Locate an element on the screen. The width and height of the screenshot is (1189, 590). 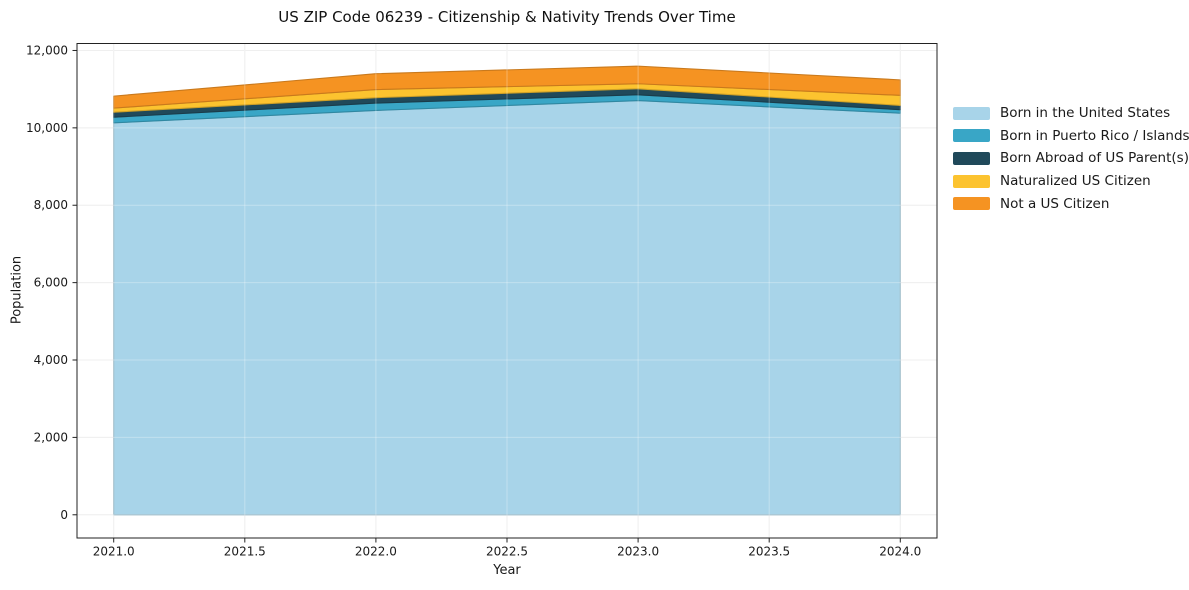
y-tick-label: 6,000 is located at coordinates (51, 283).